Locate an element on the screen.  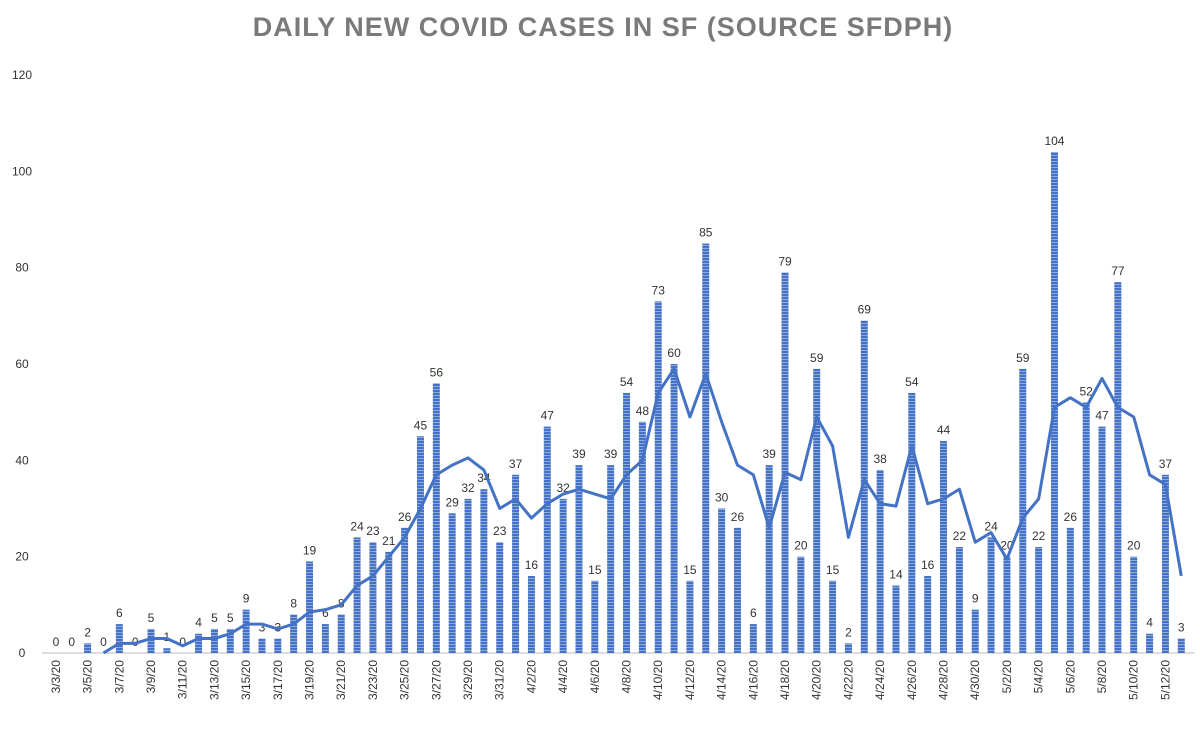
y-tick-label: 100 is located at coordinates (22, 171).